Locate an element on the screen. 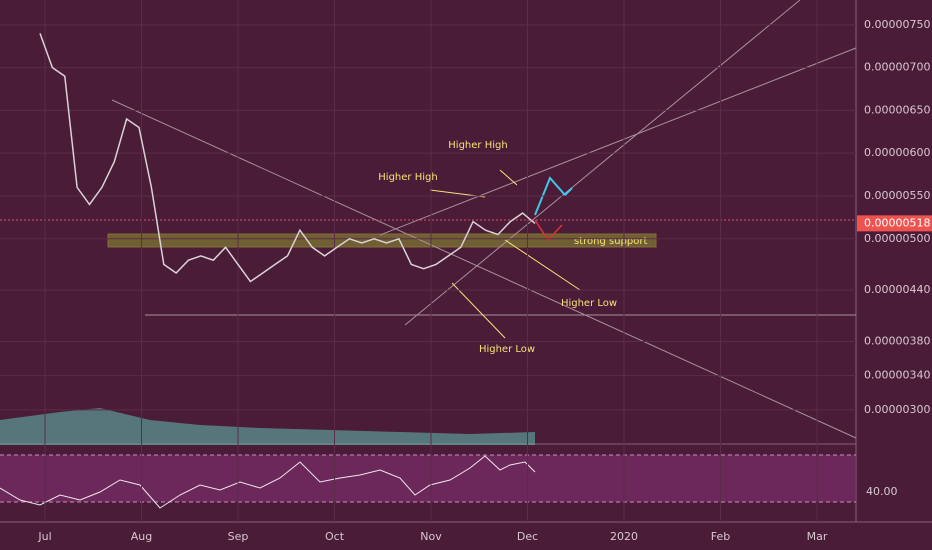 The height and width of the screenshot is (550, 932). x-tick-label: Aug is located at coordinates (141, 536).